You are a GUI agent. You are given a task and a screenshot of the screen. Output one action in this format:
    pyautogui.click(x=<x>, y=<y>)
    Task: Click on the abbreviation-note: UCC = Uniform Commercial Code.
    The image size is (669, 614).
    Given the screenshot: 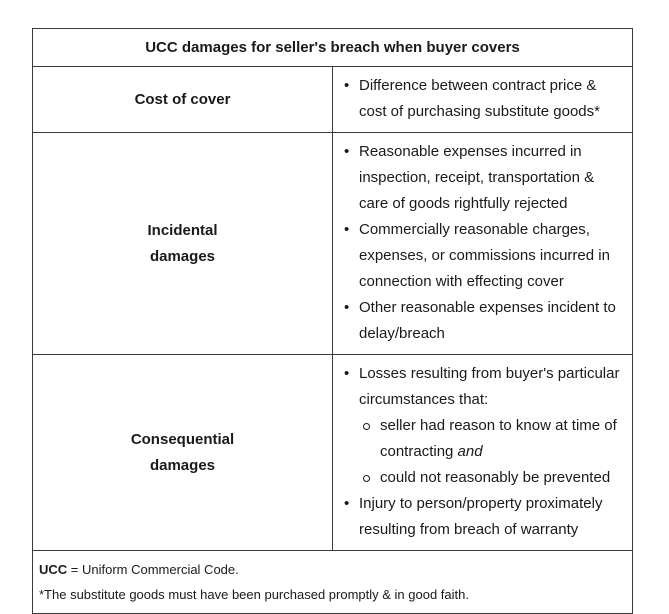 What is the action you would take?
    pyautogui.click(x=332, y=569)
    